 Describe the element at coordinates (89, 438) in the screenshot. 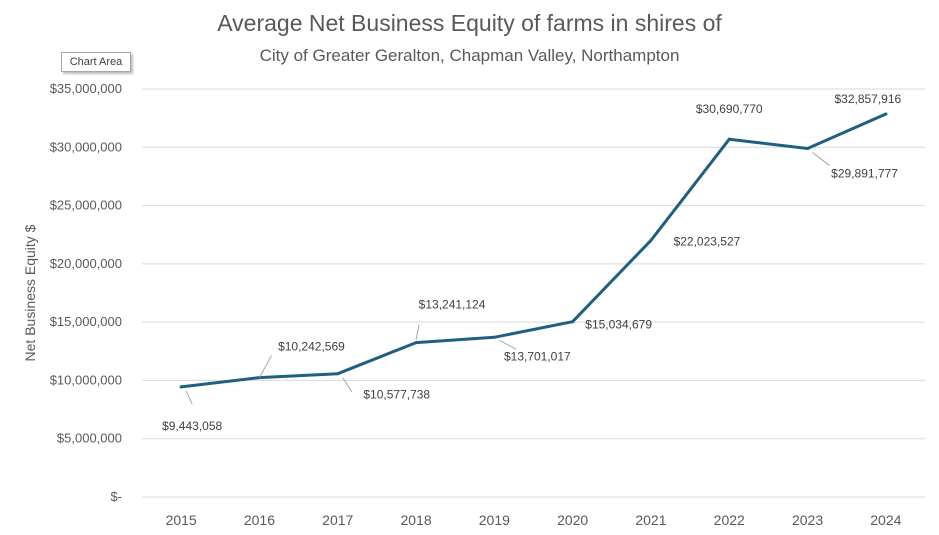

I see `y-tick-label: $5,000,000` at that location.